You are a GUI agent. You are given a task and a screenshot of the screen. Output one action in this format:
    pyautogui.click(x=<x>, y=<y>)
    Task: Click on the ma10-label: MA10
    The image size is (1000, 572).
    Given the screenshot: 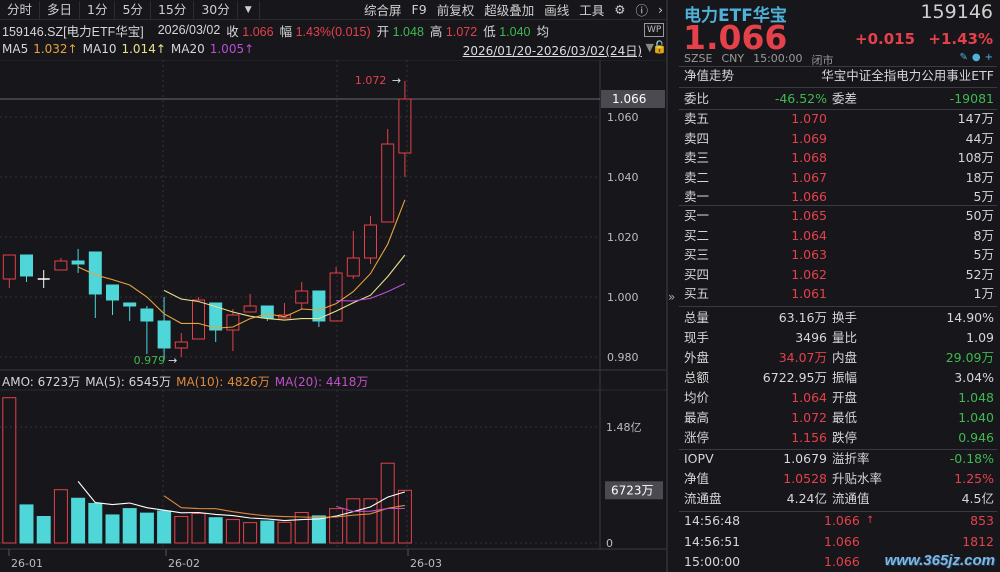 What is the action you would take?
    pyautogui.click(x=99, y=49)
    